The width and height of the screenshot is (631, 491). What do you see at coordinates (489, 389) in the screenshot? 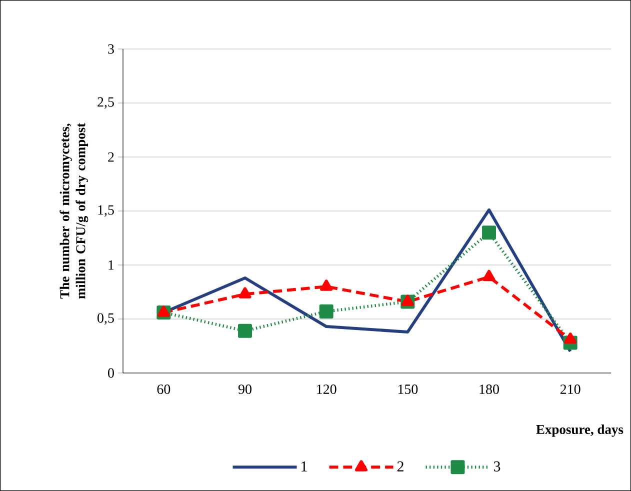
I see `x-tick-label: 180` at bounding box center [489, 389].